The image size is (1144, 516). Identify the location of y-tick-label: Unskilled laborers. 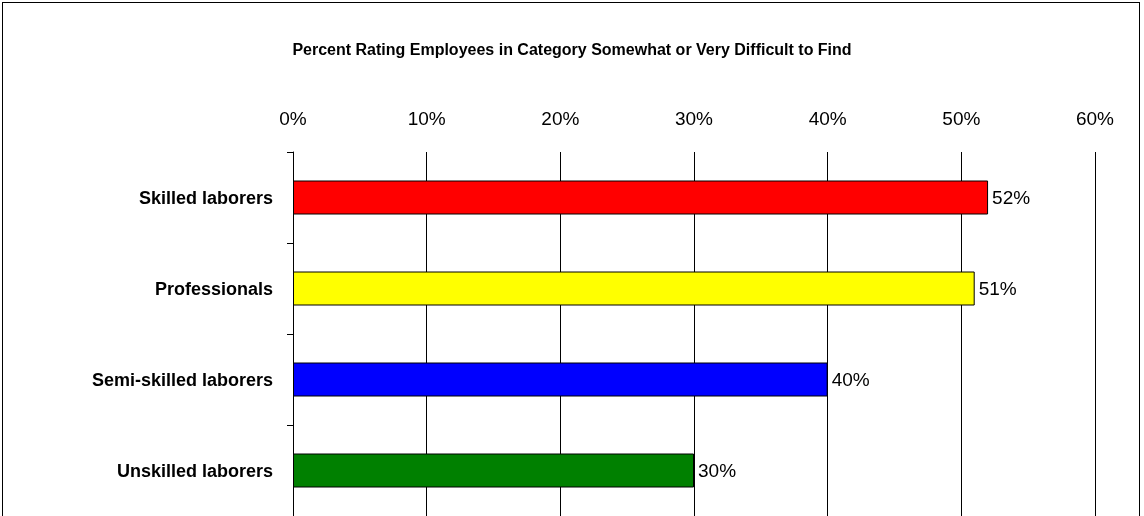
(194, 470).